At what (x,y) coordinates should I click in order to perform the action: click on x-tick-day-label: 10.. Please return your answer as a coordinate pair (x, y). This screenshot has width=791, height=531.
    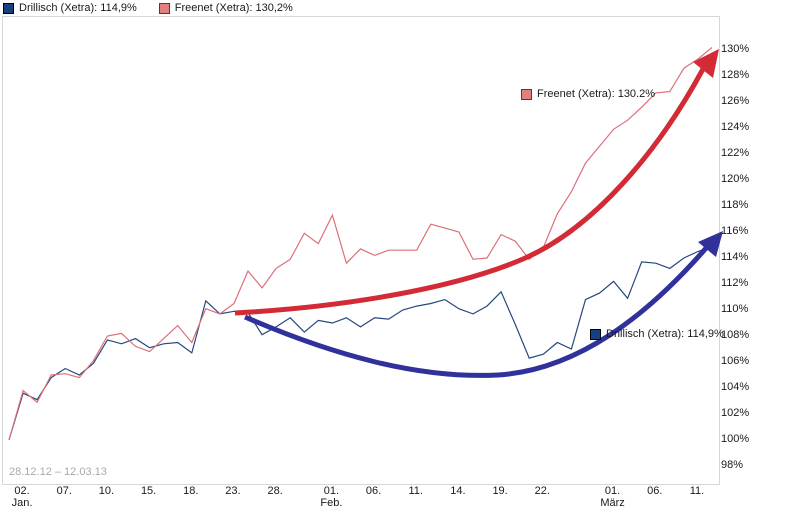
    Looking at the image, I should click on (106, 491).